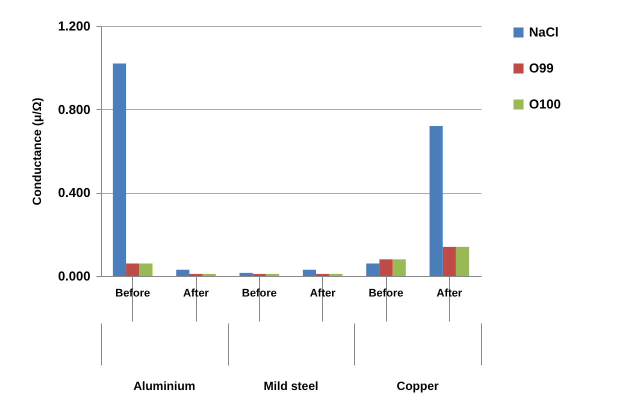  Describe the element at coordinates (541, 68) in the screenshot. I see `legend-label: O99` at that location.